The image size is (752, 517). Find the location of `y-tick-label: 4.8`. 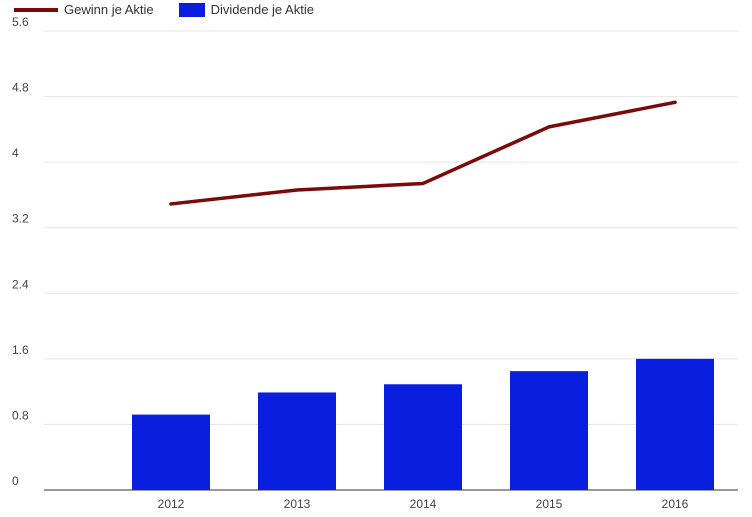

y-tick-label: 4.8 is located at coordinates (20, 88).